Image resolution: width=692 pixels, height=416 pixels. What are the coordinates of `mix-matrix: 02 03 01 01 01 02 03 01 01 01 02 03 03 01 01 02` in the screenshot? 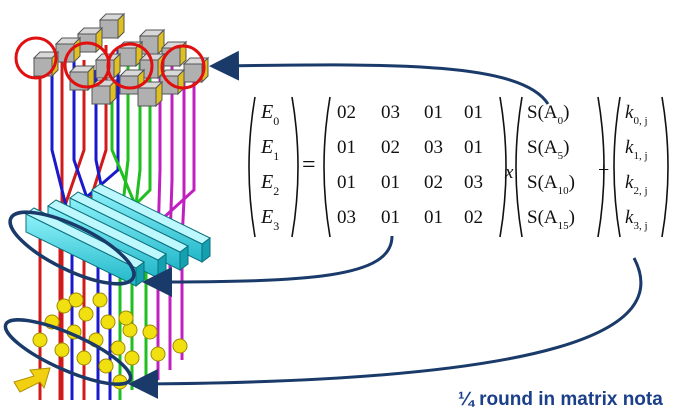 It's located at (410, 165).